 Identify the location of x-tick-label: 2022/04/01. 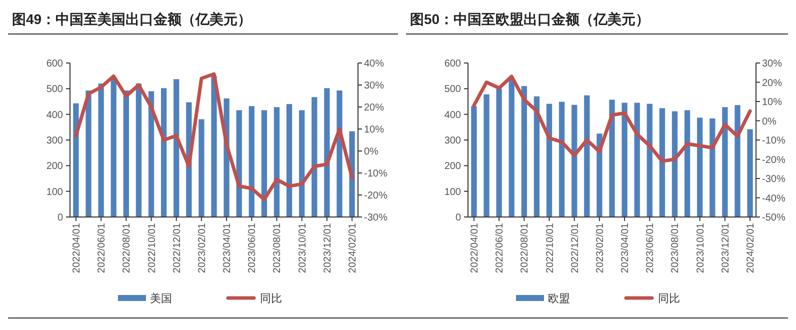
(76, 248).